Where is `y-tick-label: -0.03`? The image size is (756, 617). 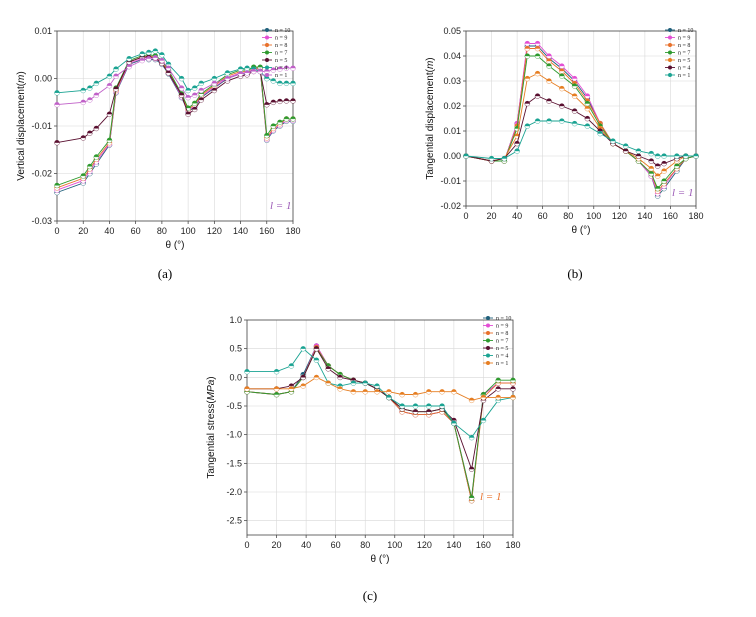 y-tick-label: -0.03 is located at coordinates (41, 221).